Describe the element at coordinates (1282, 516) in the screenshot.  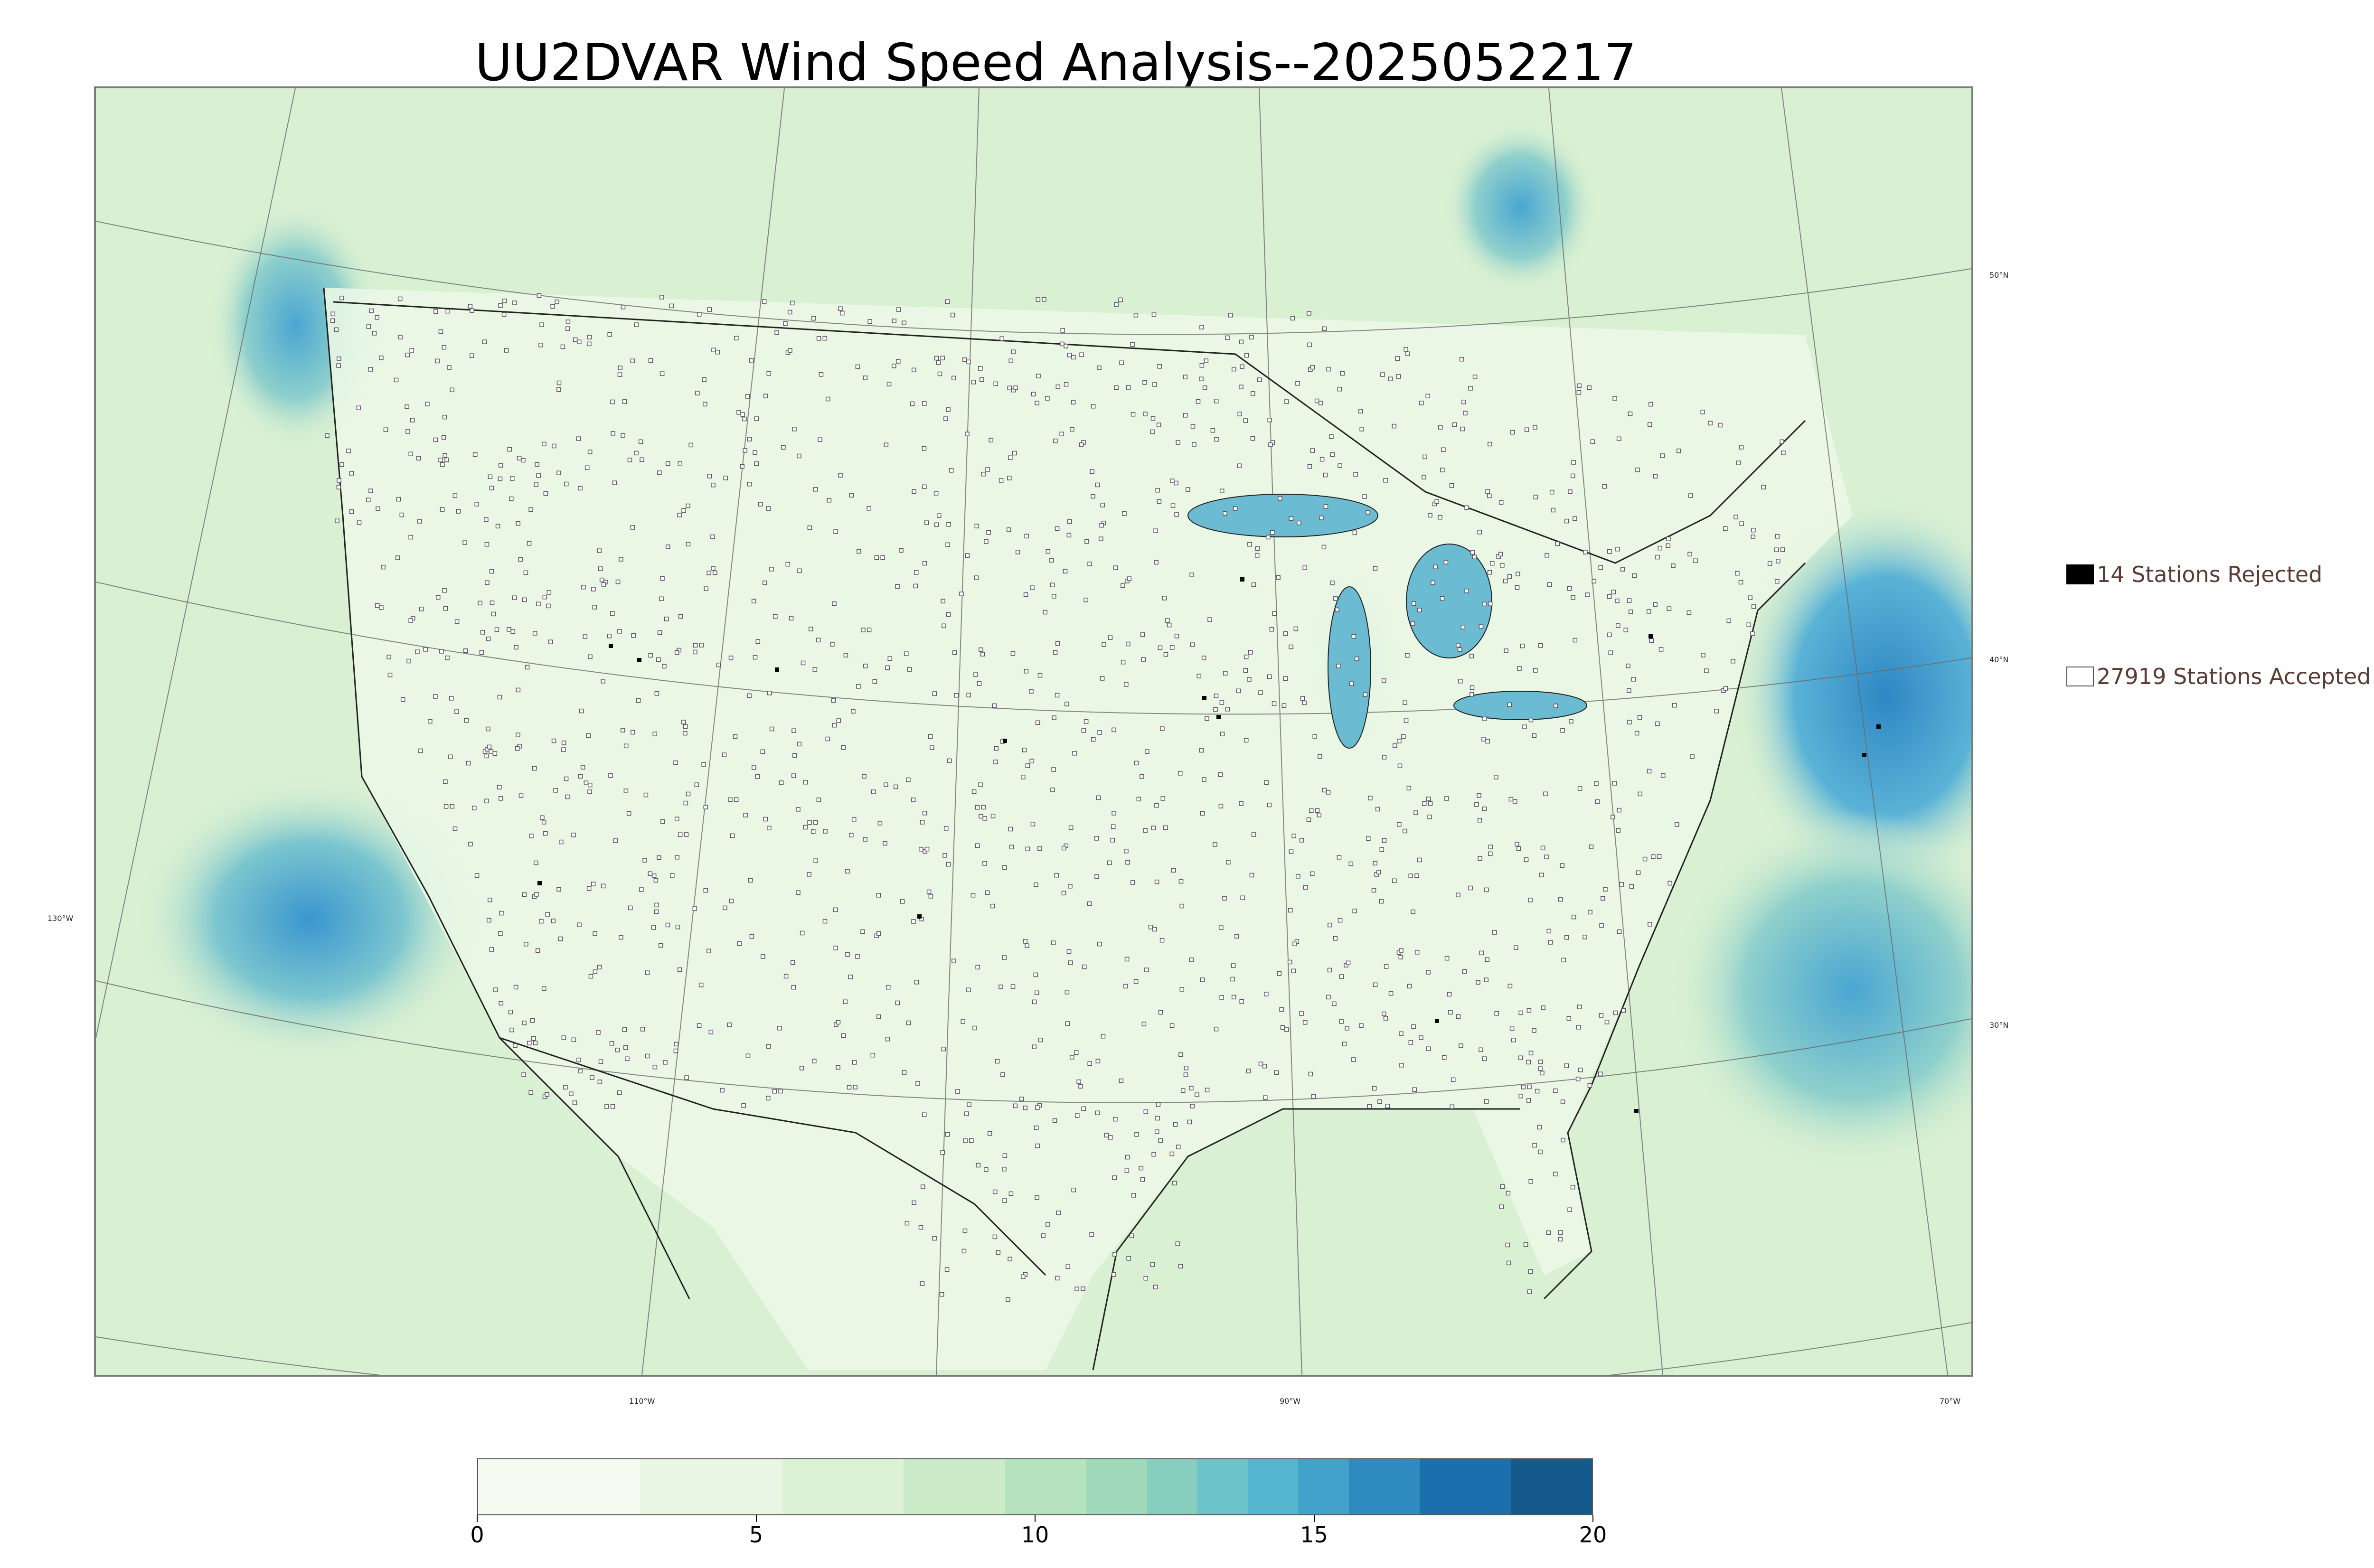
I see `lake-superior` at that location.